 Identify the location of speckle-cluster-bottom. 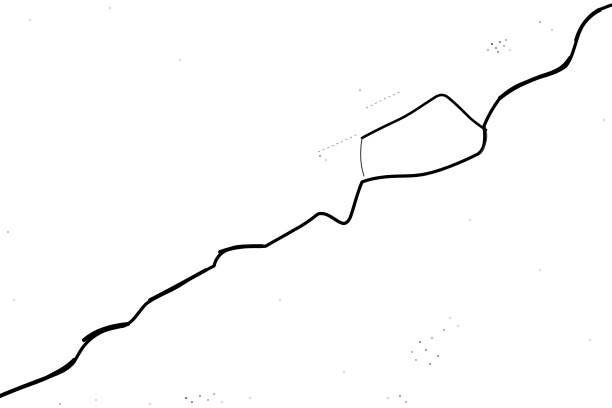
(155, 399).